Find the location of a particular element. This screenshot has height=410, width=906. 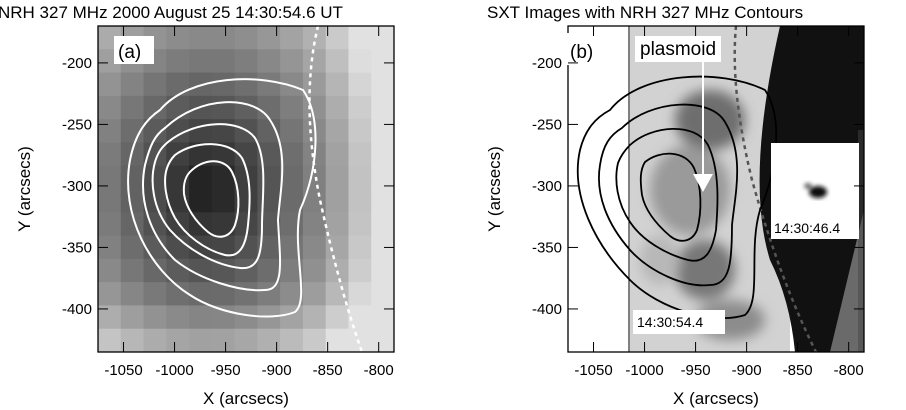

main-time: 14:30:54.4 is located at coordinates (670, 322).